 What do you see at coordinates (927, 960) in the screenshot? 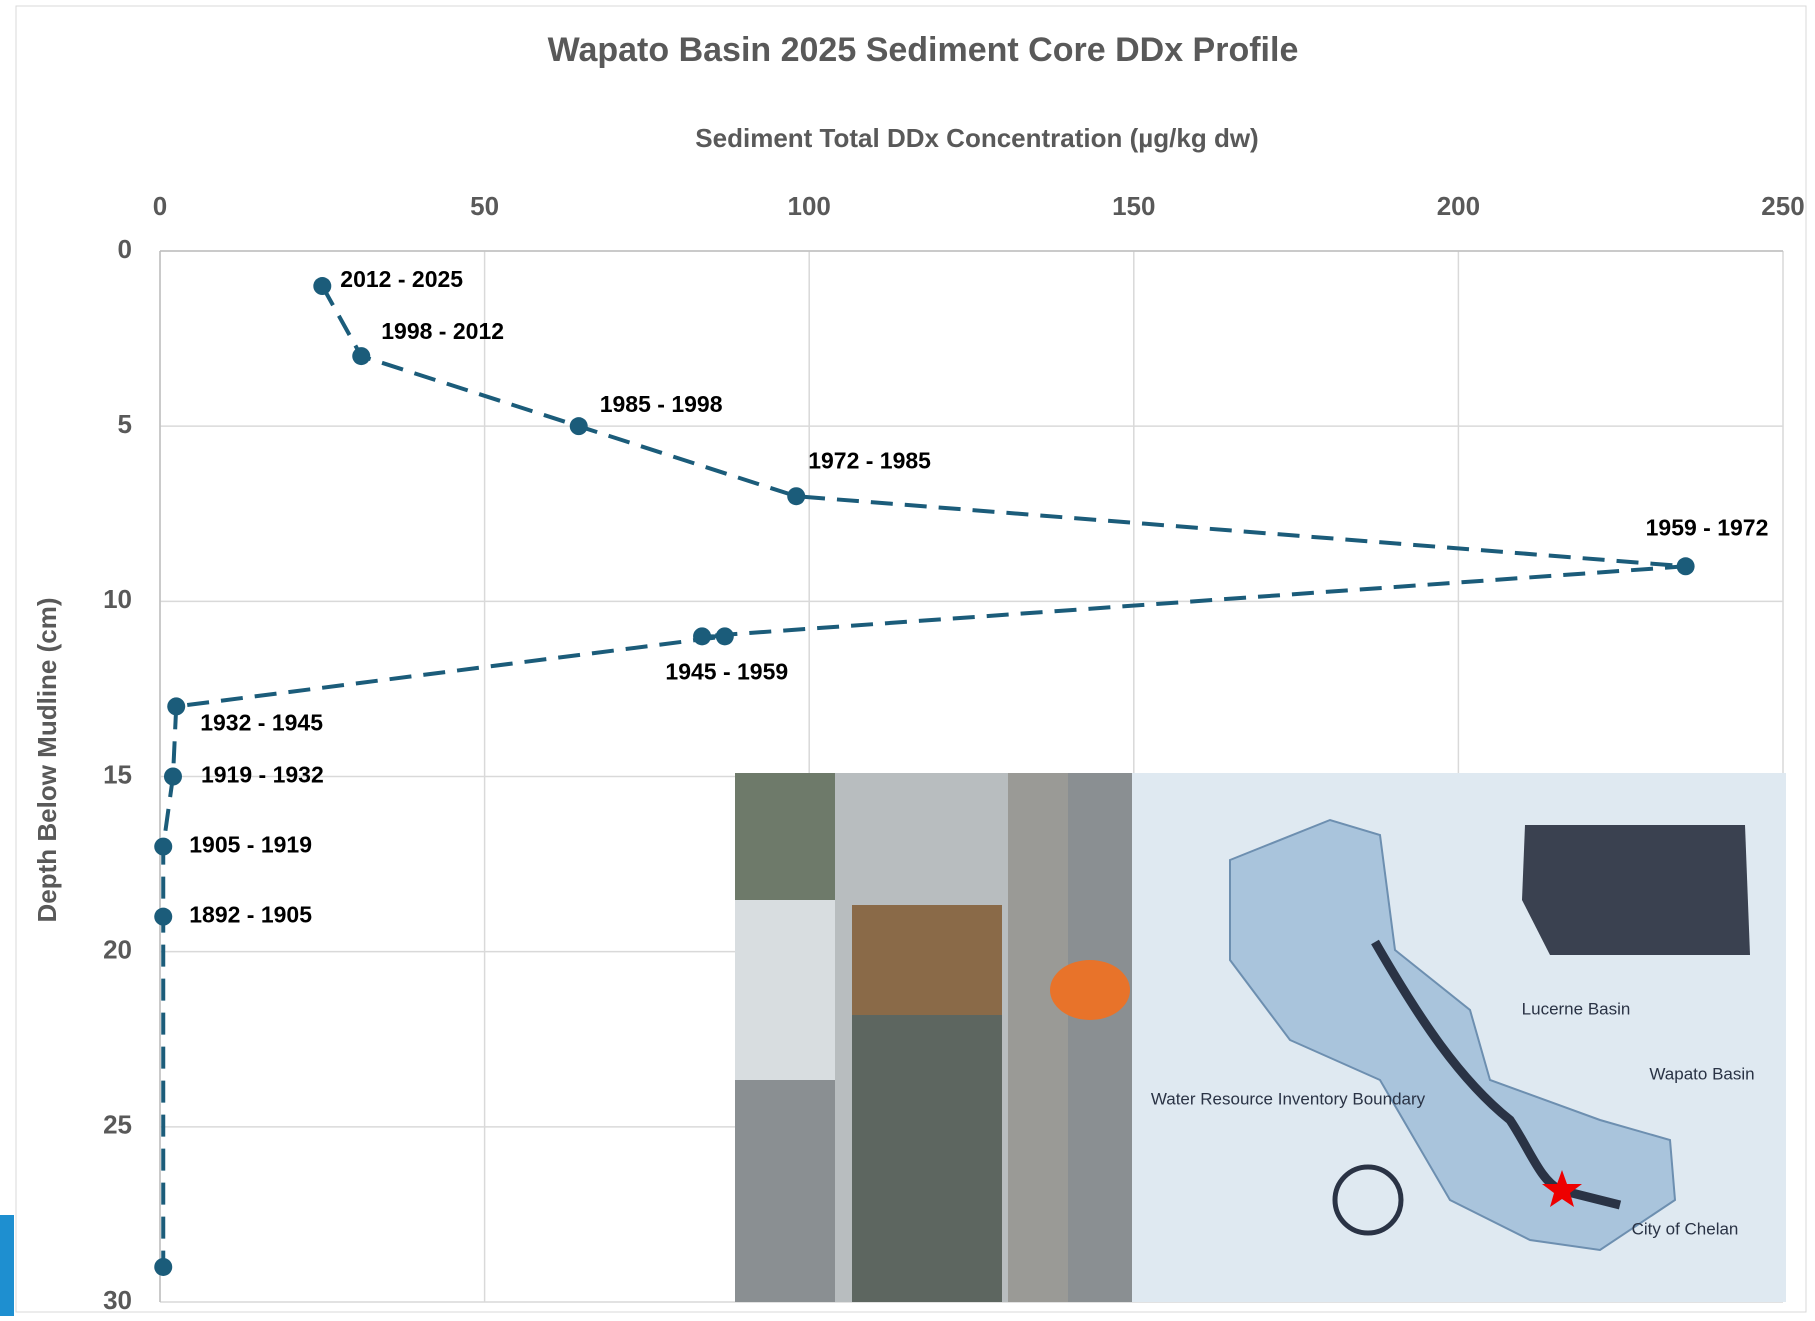
I see `core-top-layer` at bounding box center [927, 960].